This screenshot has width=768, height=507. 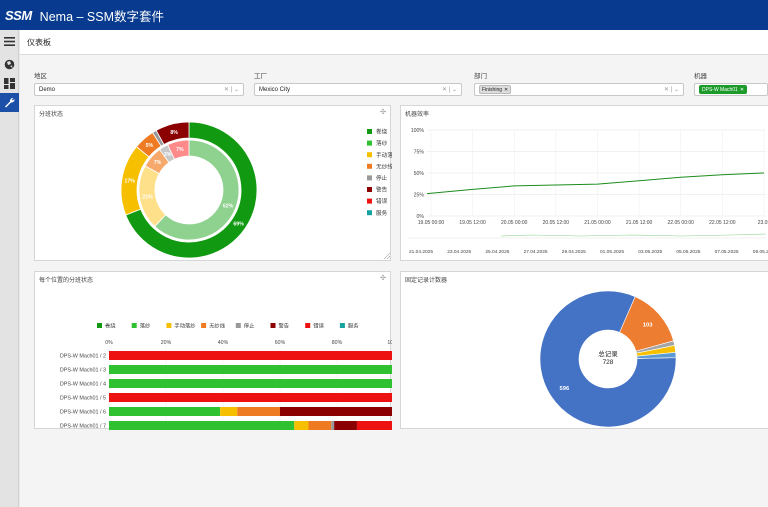 I want to click on category-label: DPS-W Mach01 / 3, so click(x=83, y=371).